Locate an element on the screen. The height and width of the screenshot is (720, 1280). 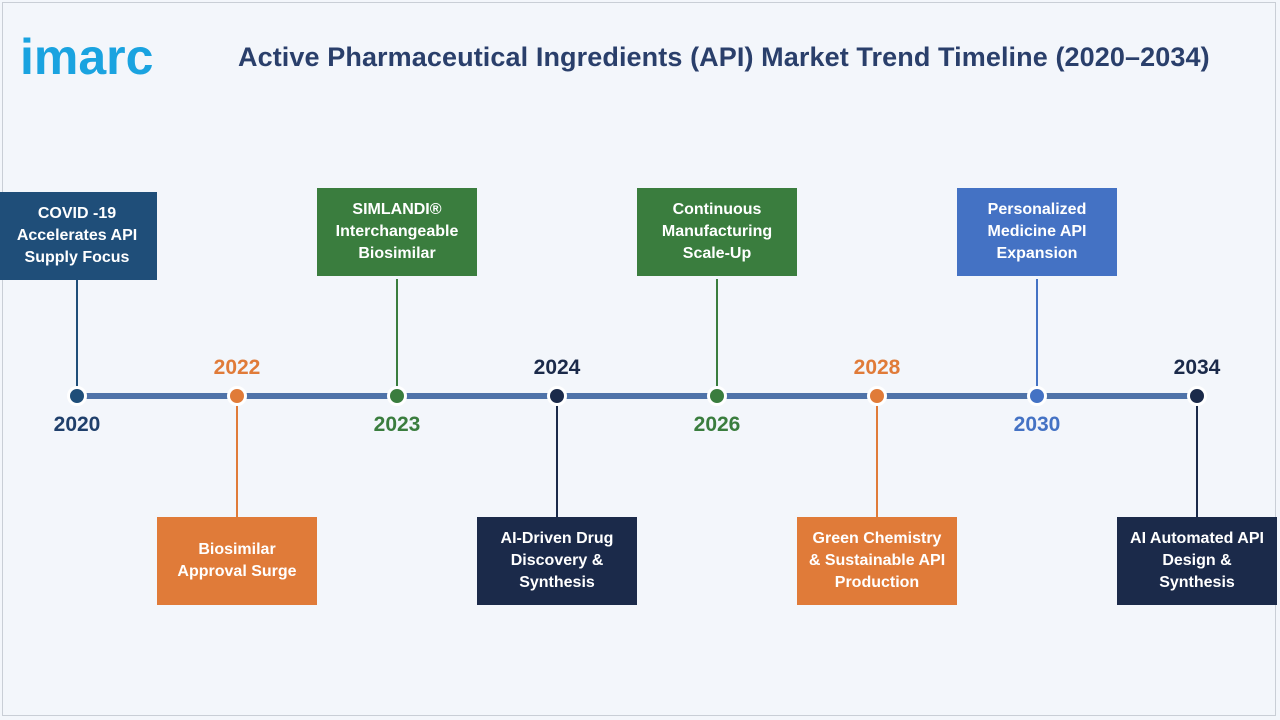
year-label-2026: 2026 is located at coordinates (717, 424).